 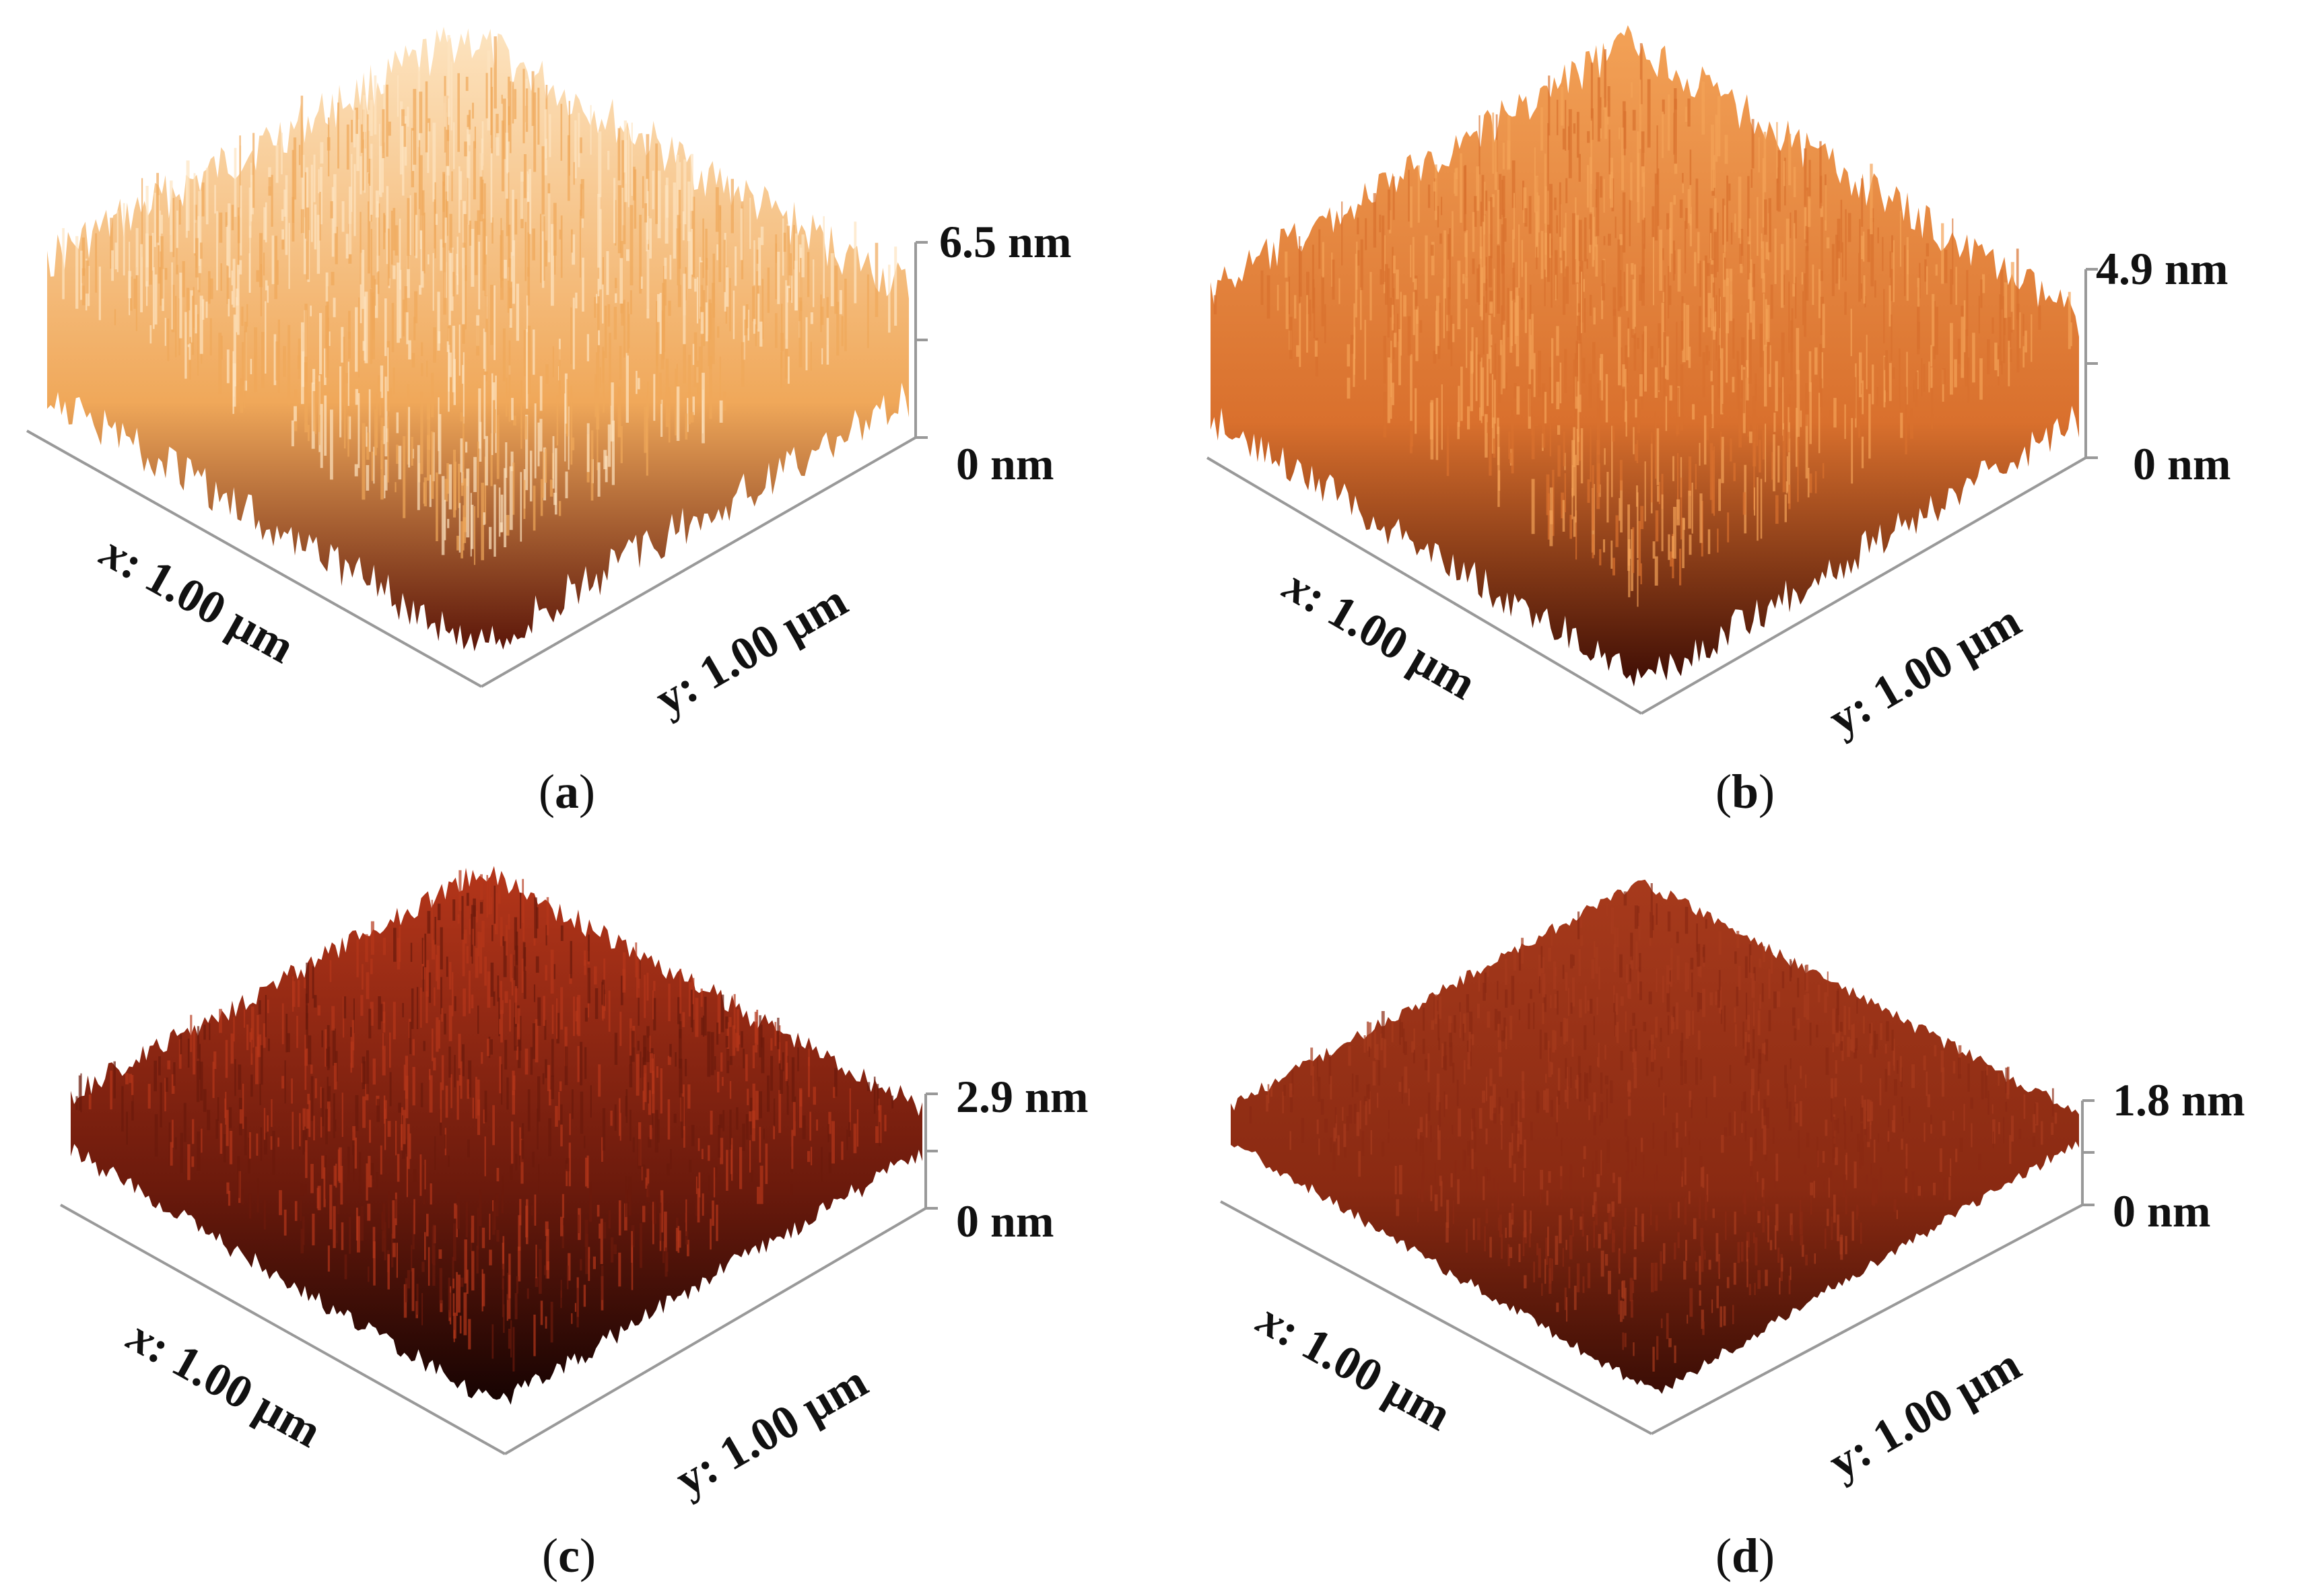 What do you see at coordinates (2162, 268) in the screenshot?
I see `z-max-label-b: 4.9 nm` at bounding box center [2162, 268].